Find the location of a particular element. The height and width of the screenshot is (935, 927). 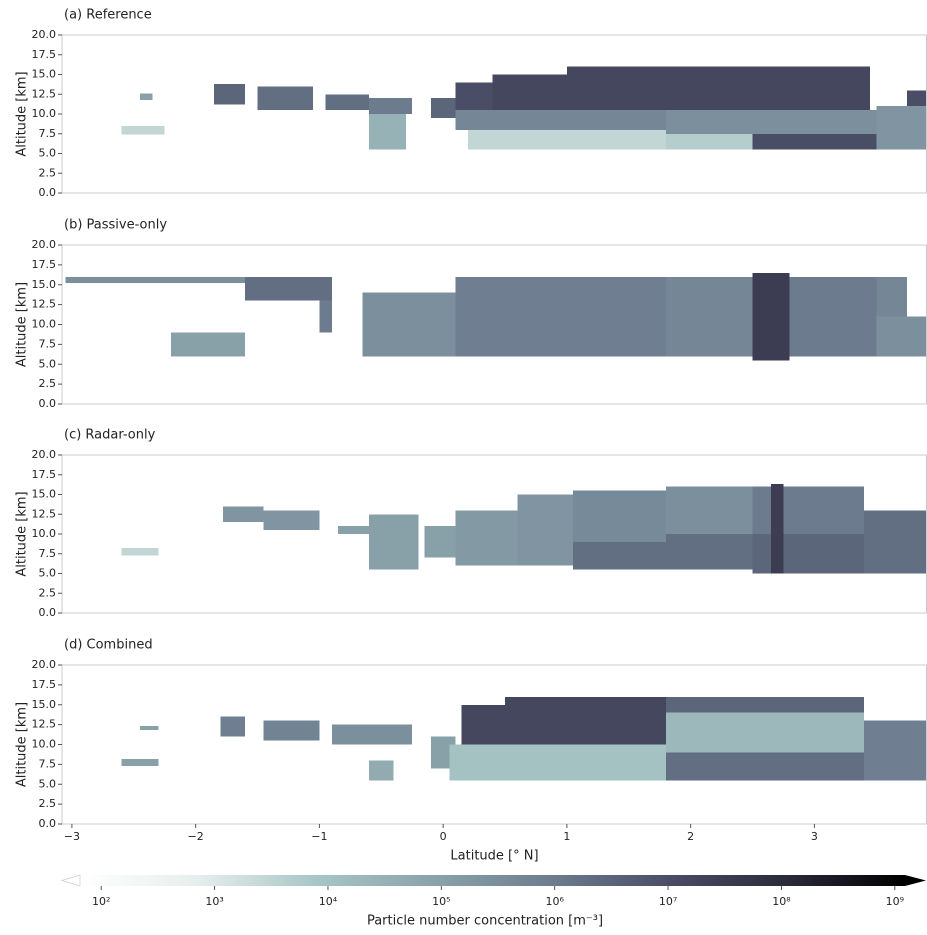

x-axis-label: Latitude [° N] is located at coordinates (494, 856).